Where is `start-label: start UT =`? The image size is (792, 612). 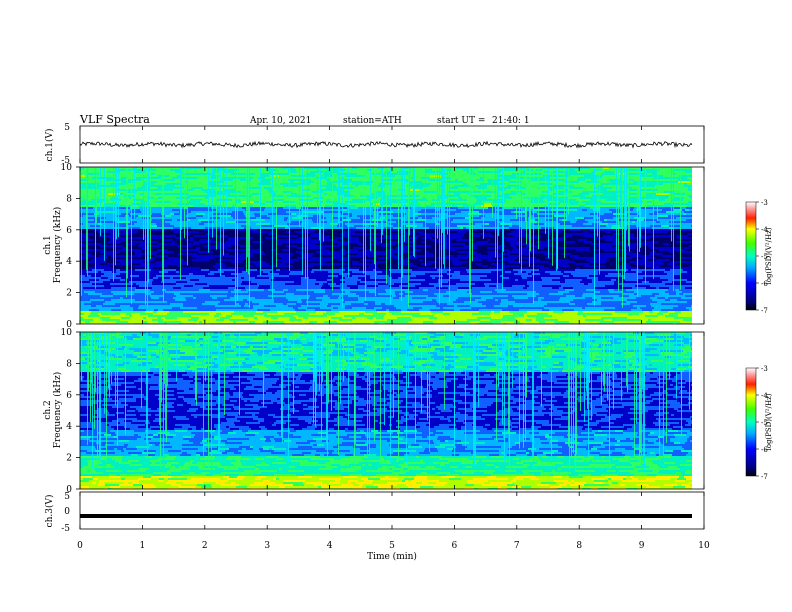 start-label: start UT = is located at coordinates (461, 121).